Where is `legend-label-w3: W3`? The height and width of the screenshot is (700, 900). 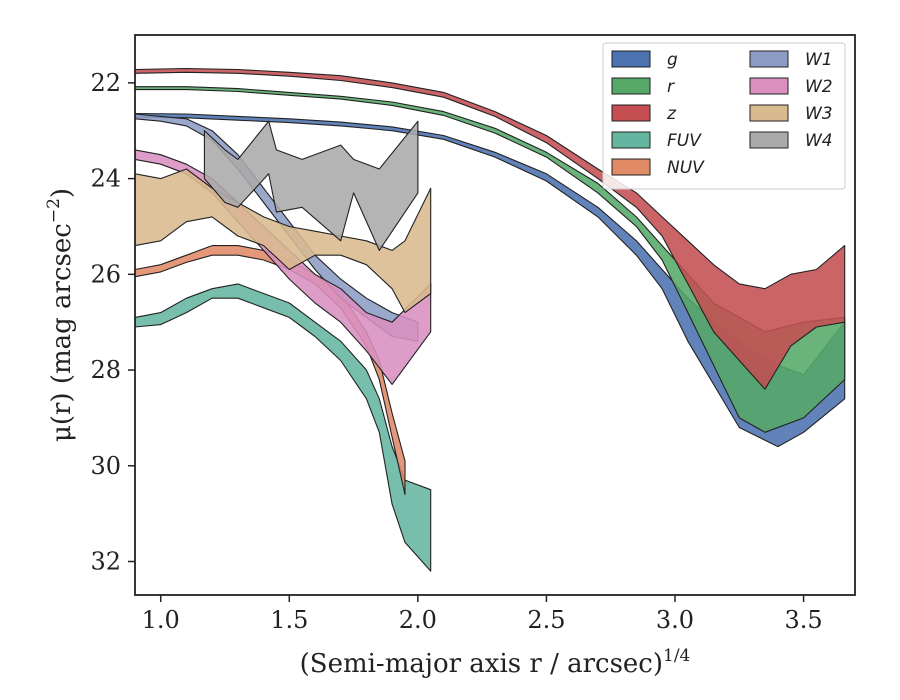 legend-label-w3: W3 is located at coordinates (819, 114).